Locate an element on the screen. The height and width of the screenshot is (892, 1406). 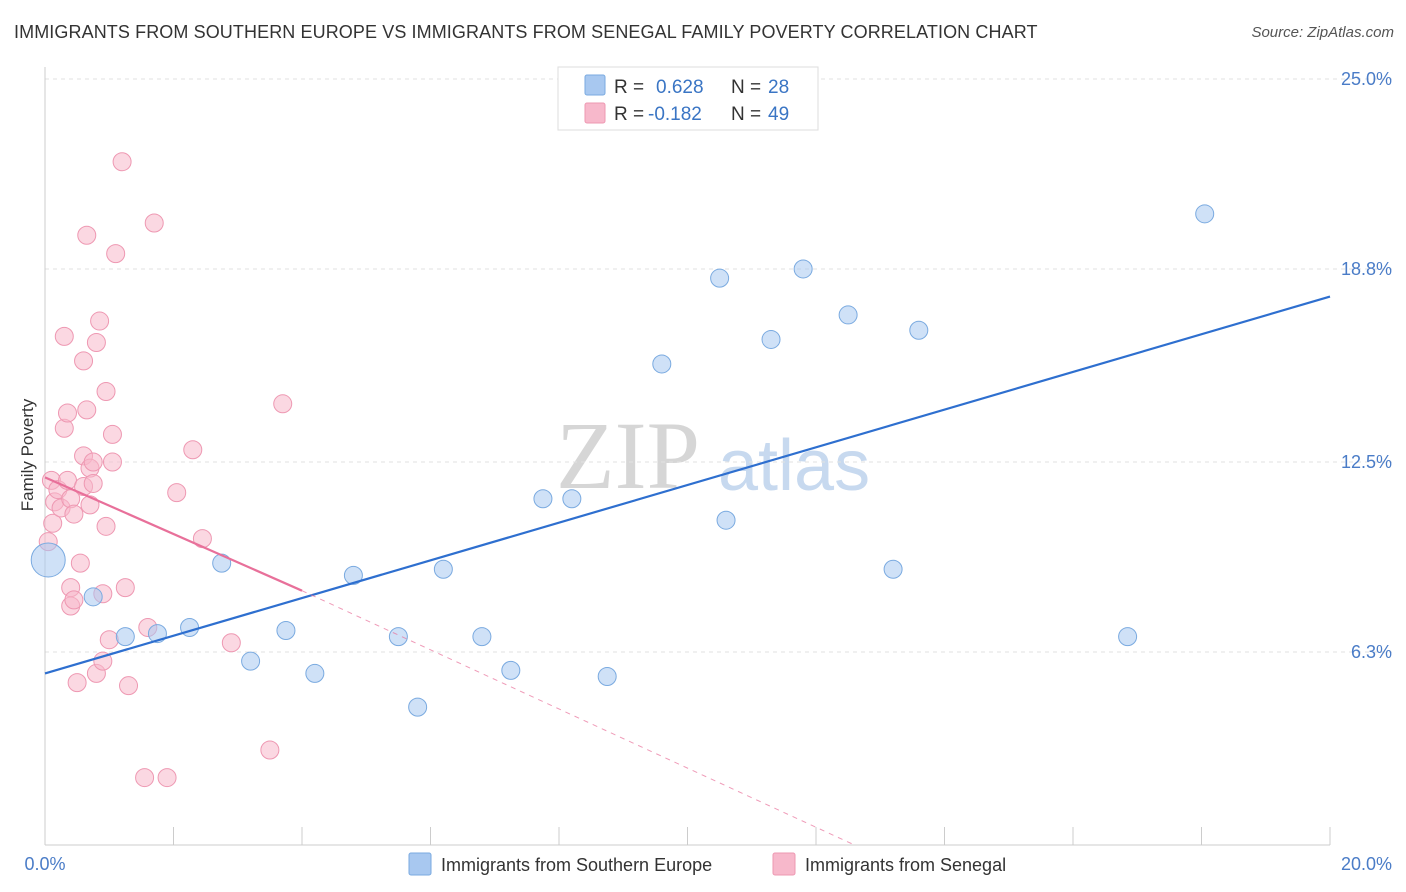
legend-label-senegal: Immigrants from Senegal is located at coordinates (905, 865).